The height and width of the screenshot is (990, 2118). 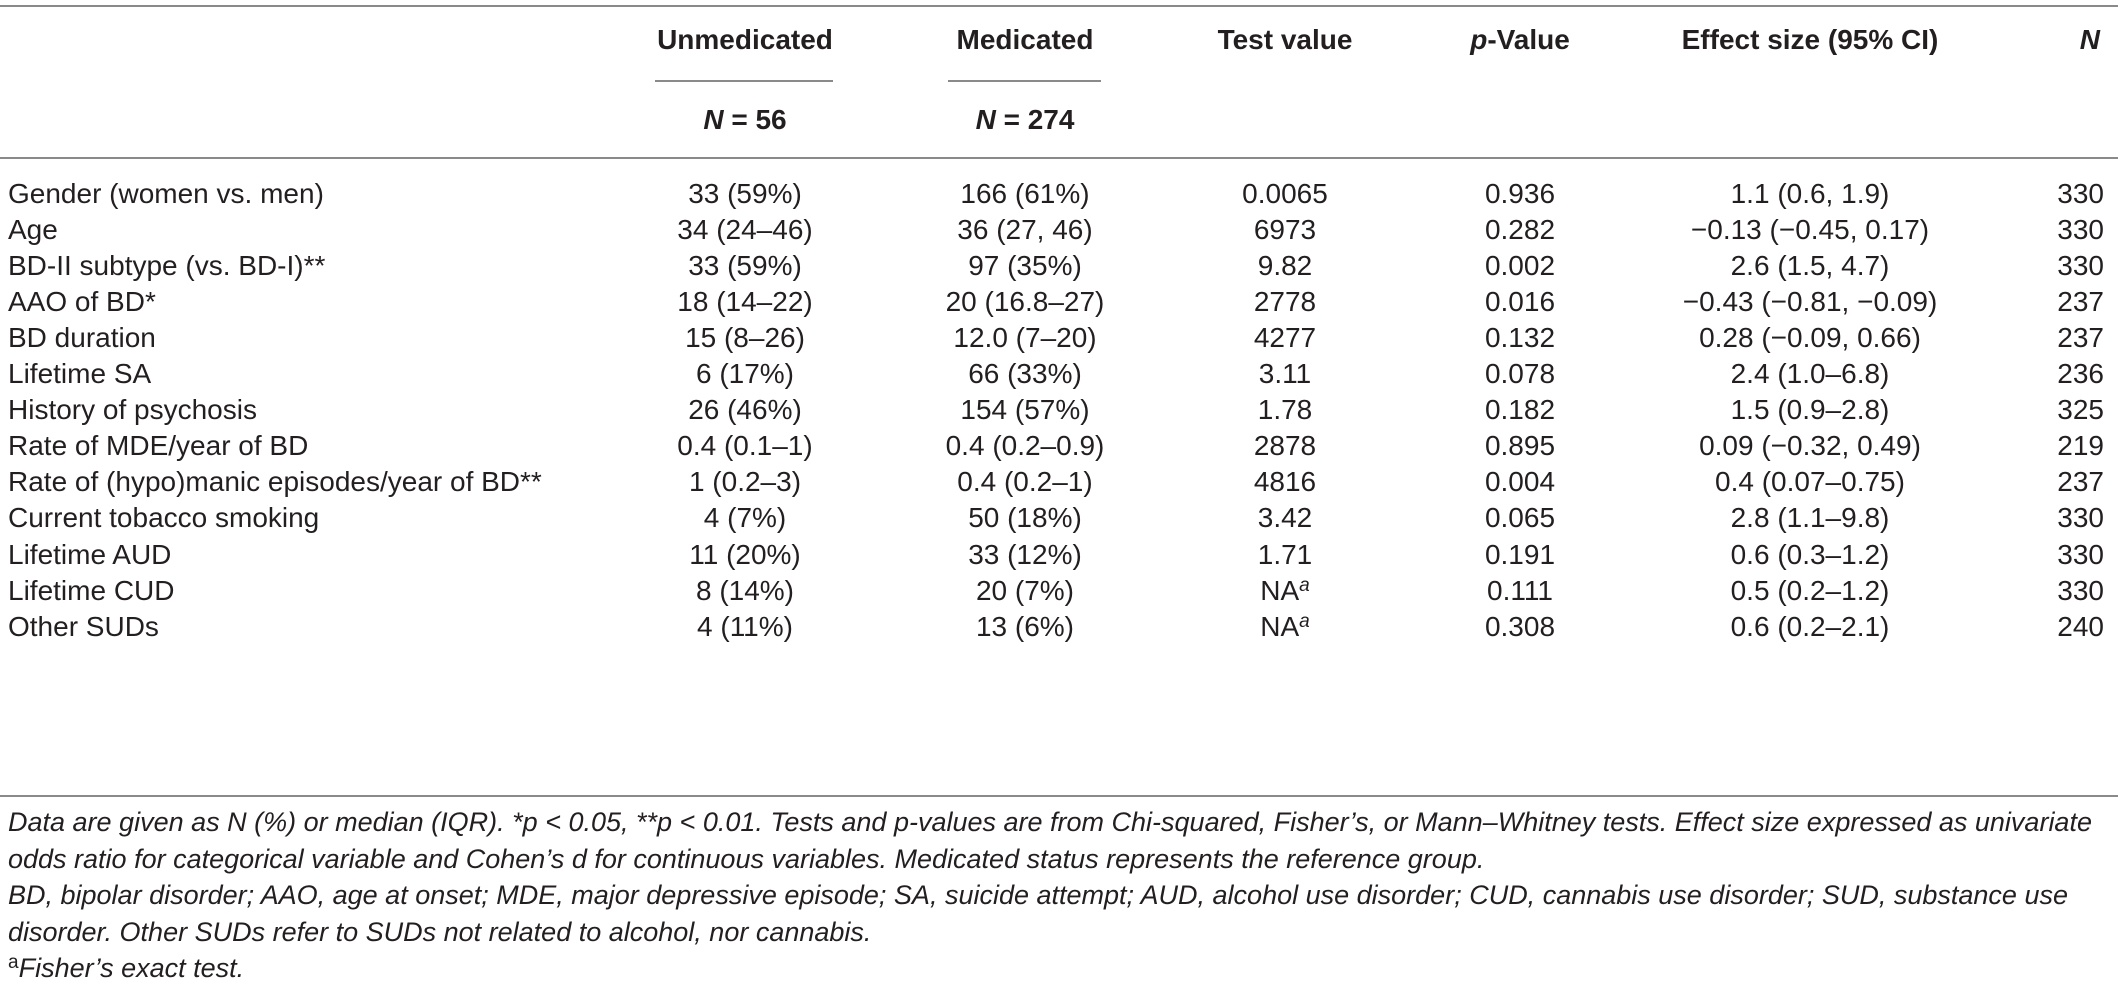 What do you see at coordinates (1025, 266) in the screenshot?
I see `cell-medicated: 97 (35%)` at bounding box center [1025, 266].